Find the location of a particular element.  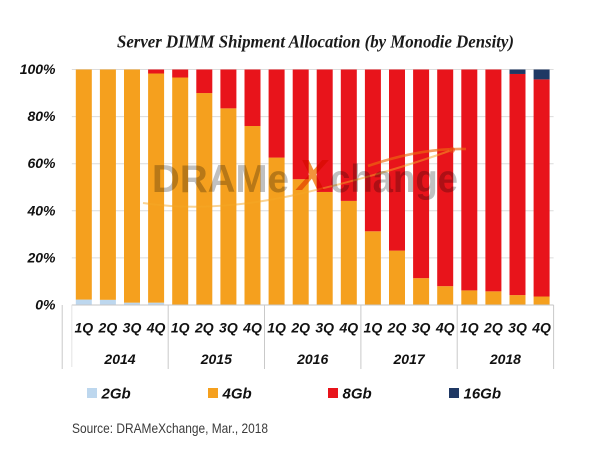

svg-text:Source: DRAMeXchange, Mar., 20: Source: DRAMeXchange, Mar., 2018 is located at coordinates (170, 428).